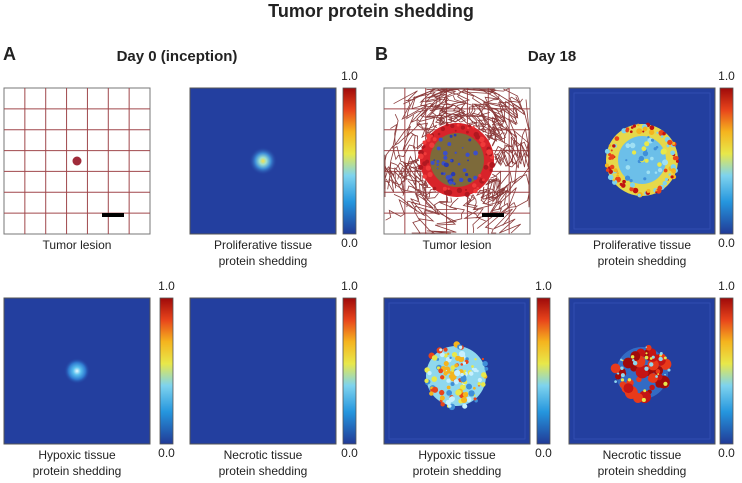 The width and height of the screenshot is (742, 483). I want to click on panel-label: B, so click(381, 54).